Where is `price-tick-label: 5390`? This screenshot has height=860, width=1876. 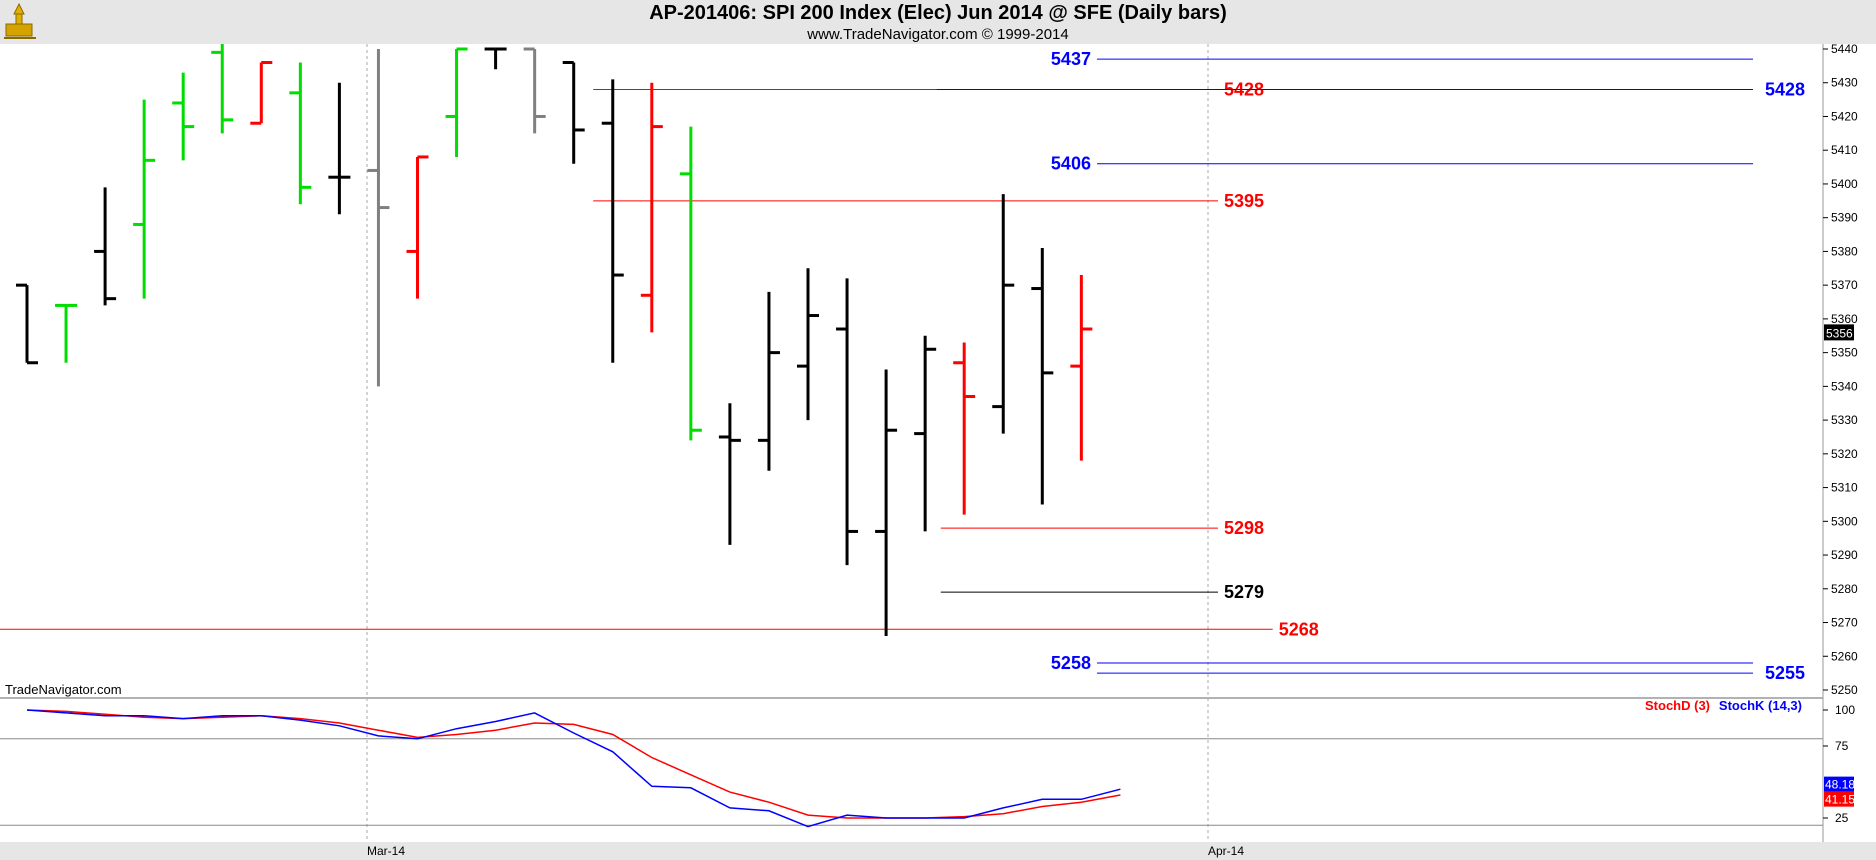
price-tick-label: 5390 is located at coordinates (1844, 218).